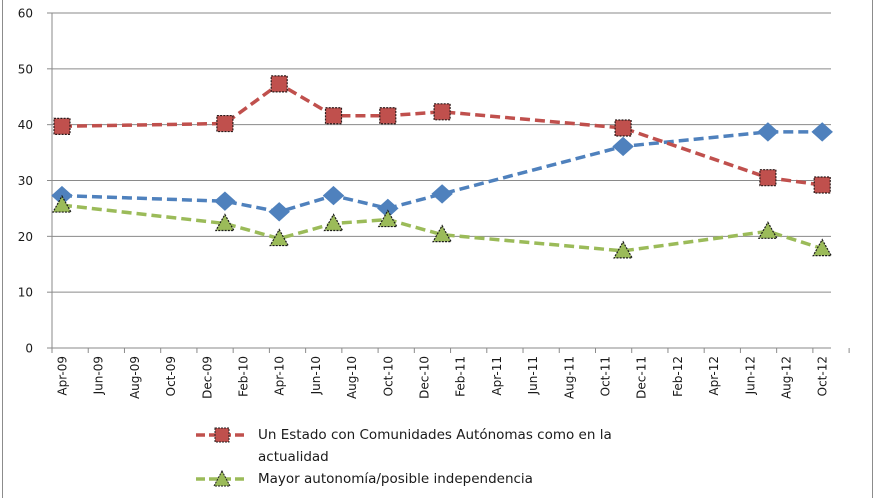  What do you see at coordinates (222, 435) in the screenshot?
I see `legend-swatch-square-icon` at bounding box center [222, 435].